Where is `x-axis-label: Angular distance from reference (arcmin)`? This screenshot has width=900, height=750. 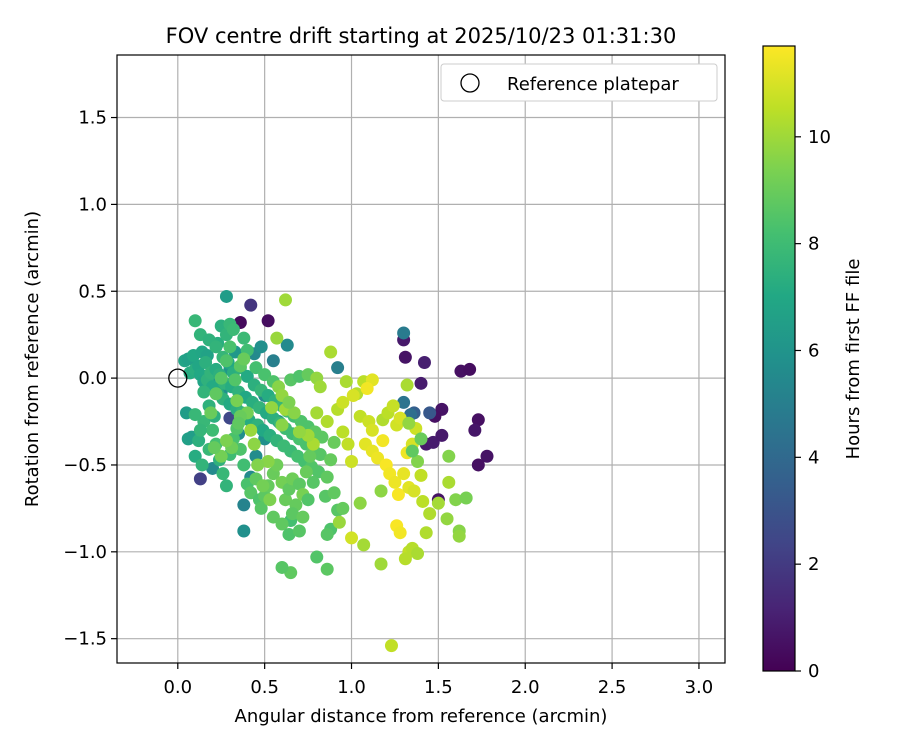
x-axis-label: Angular distance from reference (arcmin) is located at coordinates (421, 716).